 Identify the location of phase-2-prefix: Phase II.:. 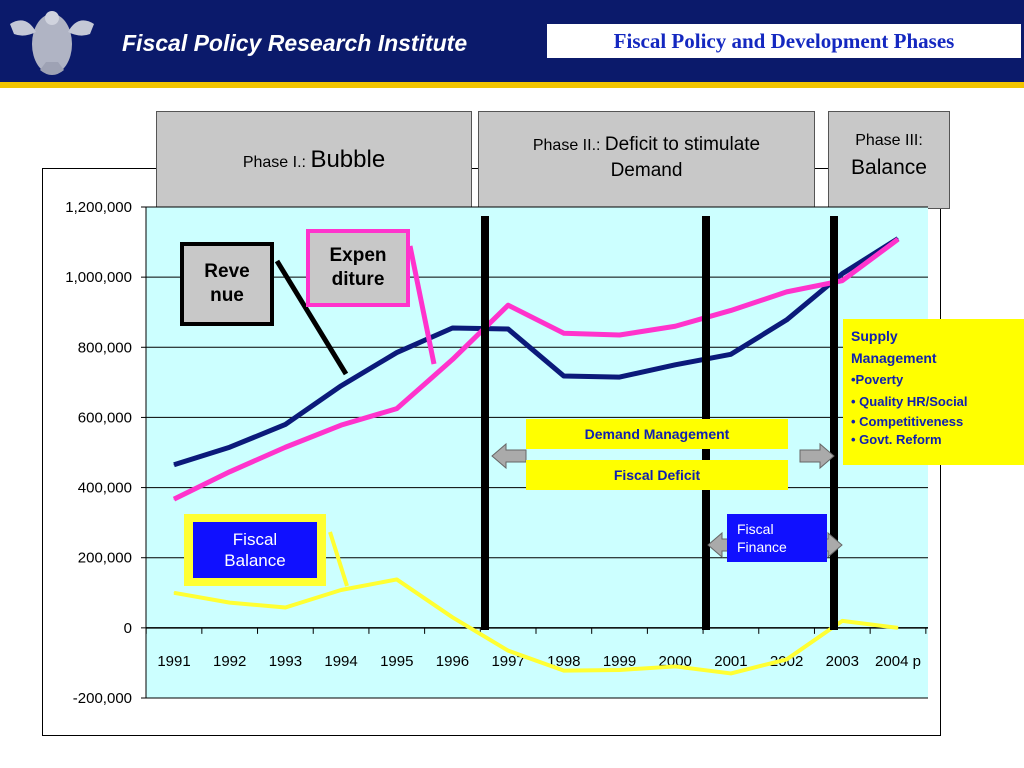
(566, 145).